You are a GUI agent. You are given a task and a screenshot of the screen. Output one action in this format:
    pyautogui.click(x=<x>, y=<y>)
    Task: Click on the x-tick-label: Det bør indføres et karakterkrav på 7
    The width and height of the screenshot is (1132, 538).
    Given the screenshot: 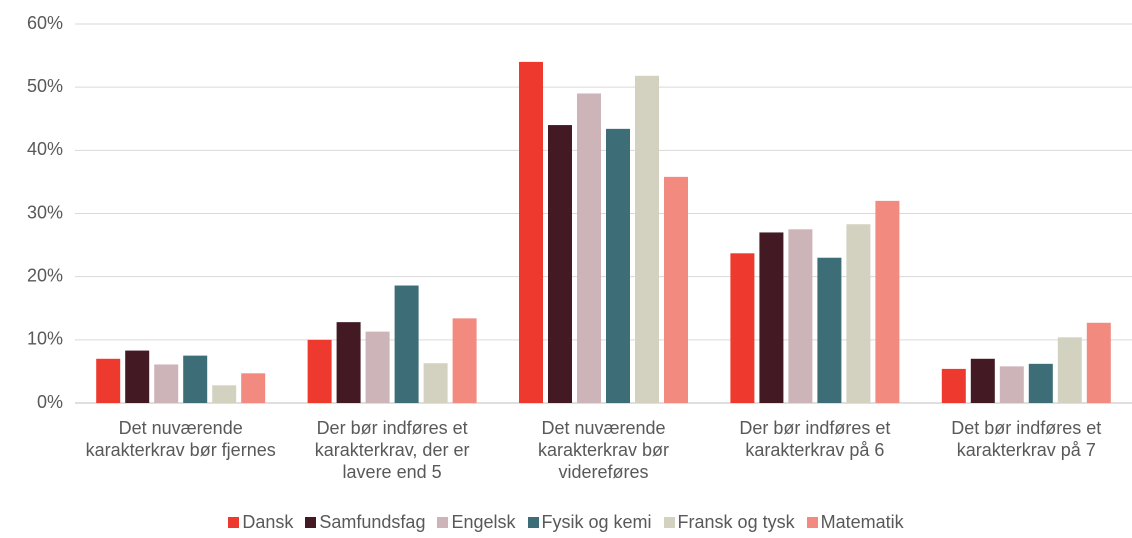 What is the action you would take?
    pyautogui.click(x=1026, y=439)
    